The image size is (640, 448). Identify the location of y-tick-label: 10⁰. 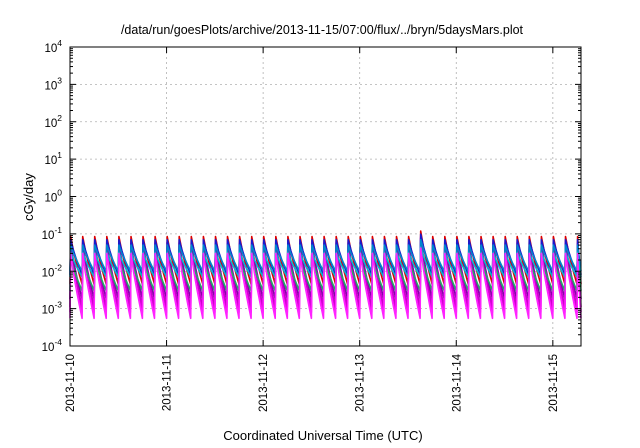
(53, 196).